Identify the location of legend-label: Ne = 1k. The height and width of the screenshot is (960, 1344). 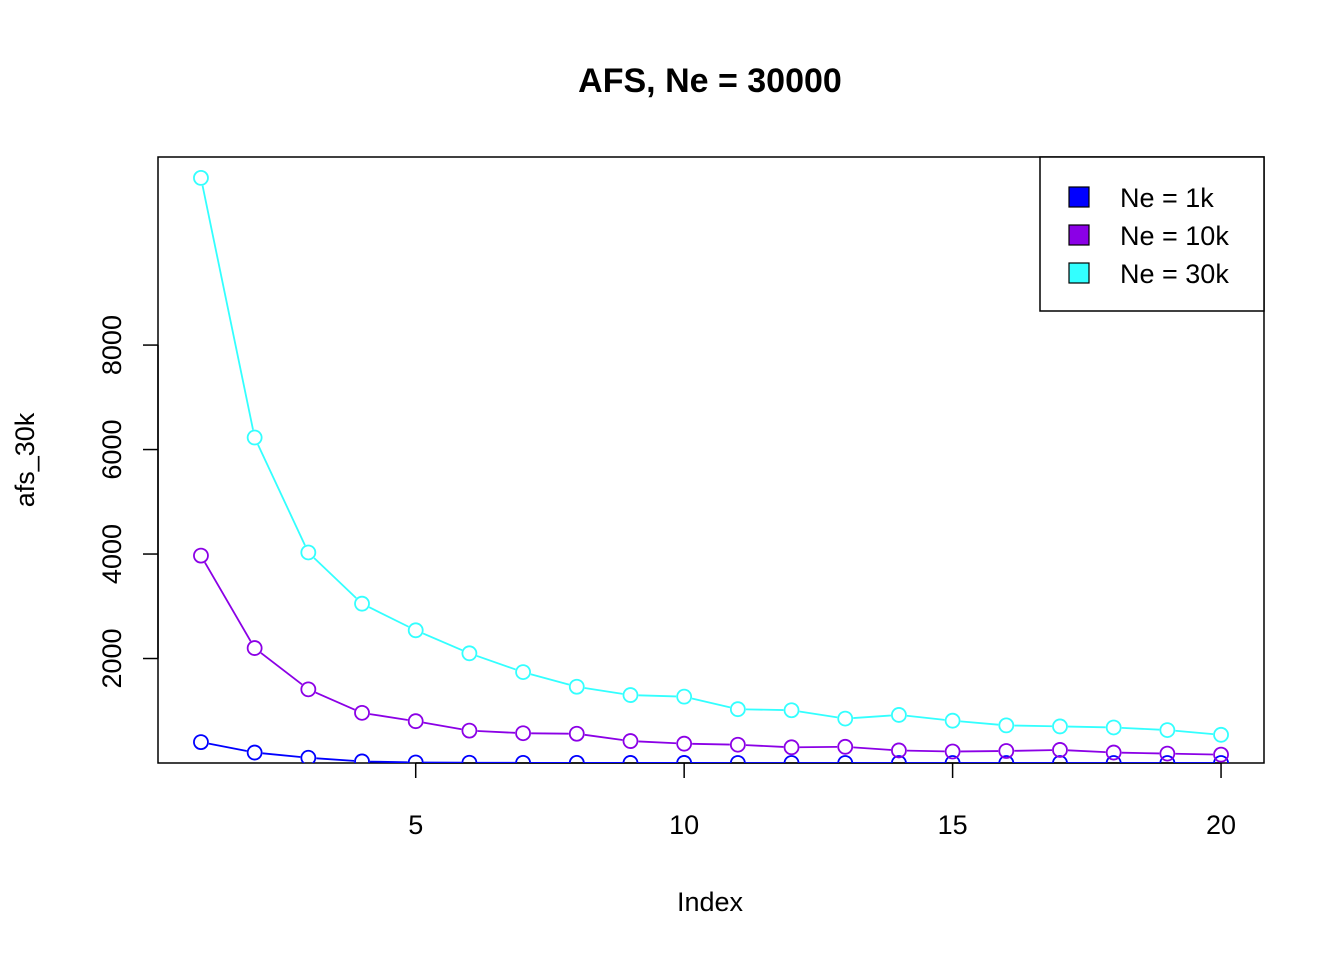
(1167, 198).